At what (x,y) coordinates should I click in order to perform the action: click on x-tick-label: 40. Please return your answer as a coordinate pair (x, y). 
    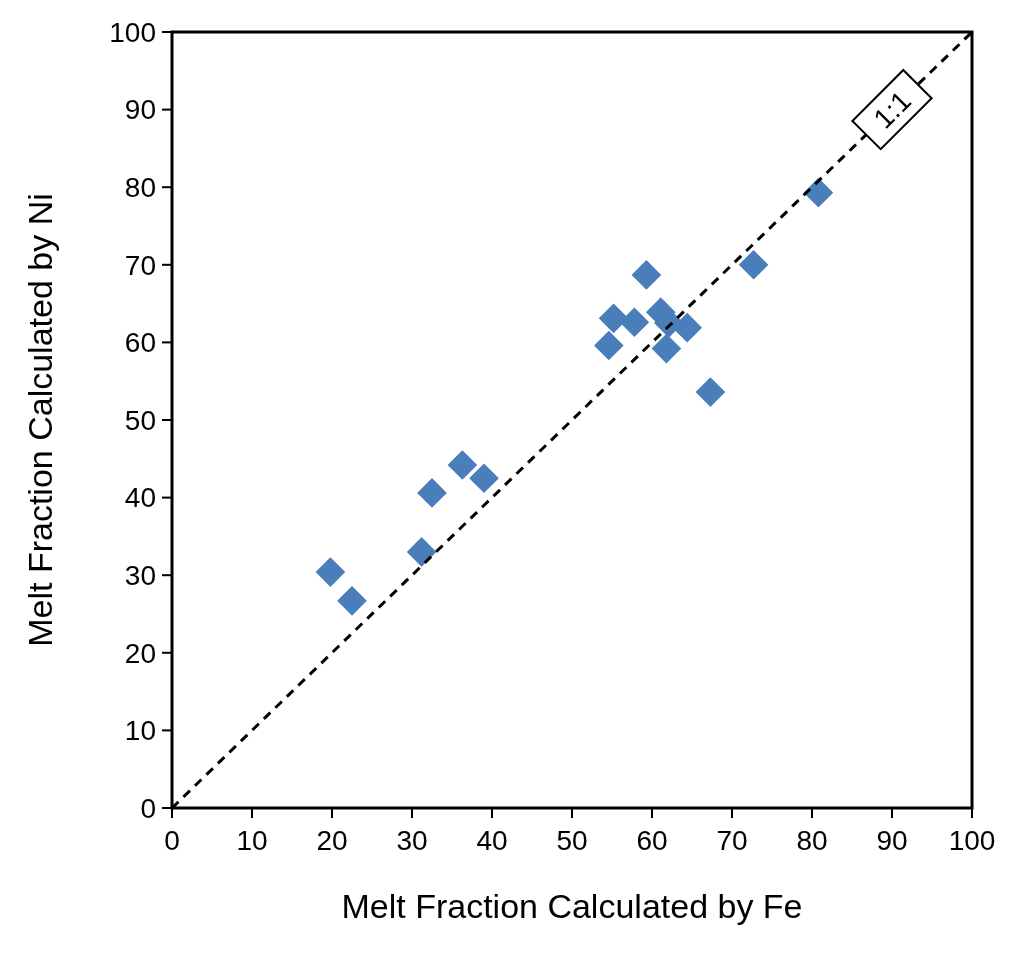
    Looking at the image, I should click on (492, 840).